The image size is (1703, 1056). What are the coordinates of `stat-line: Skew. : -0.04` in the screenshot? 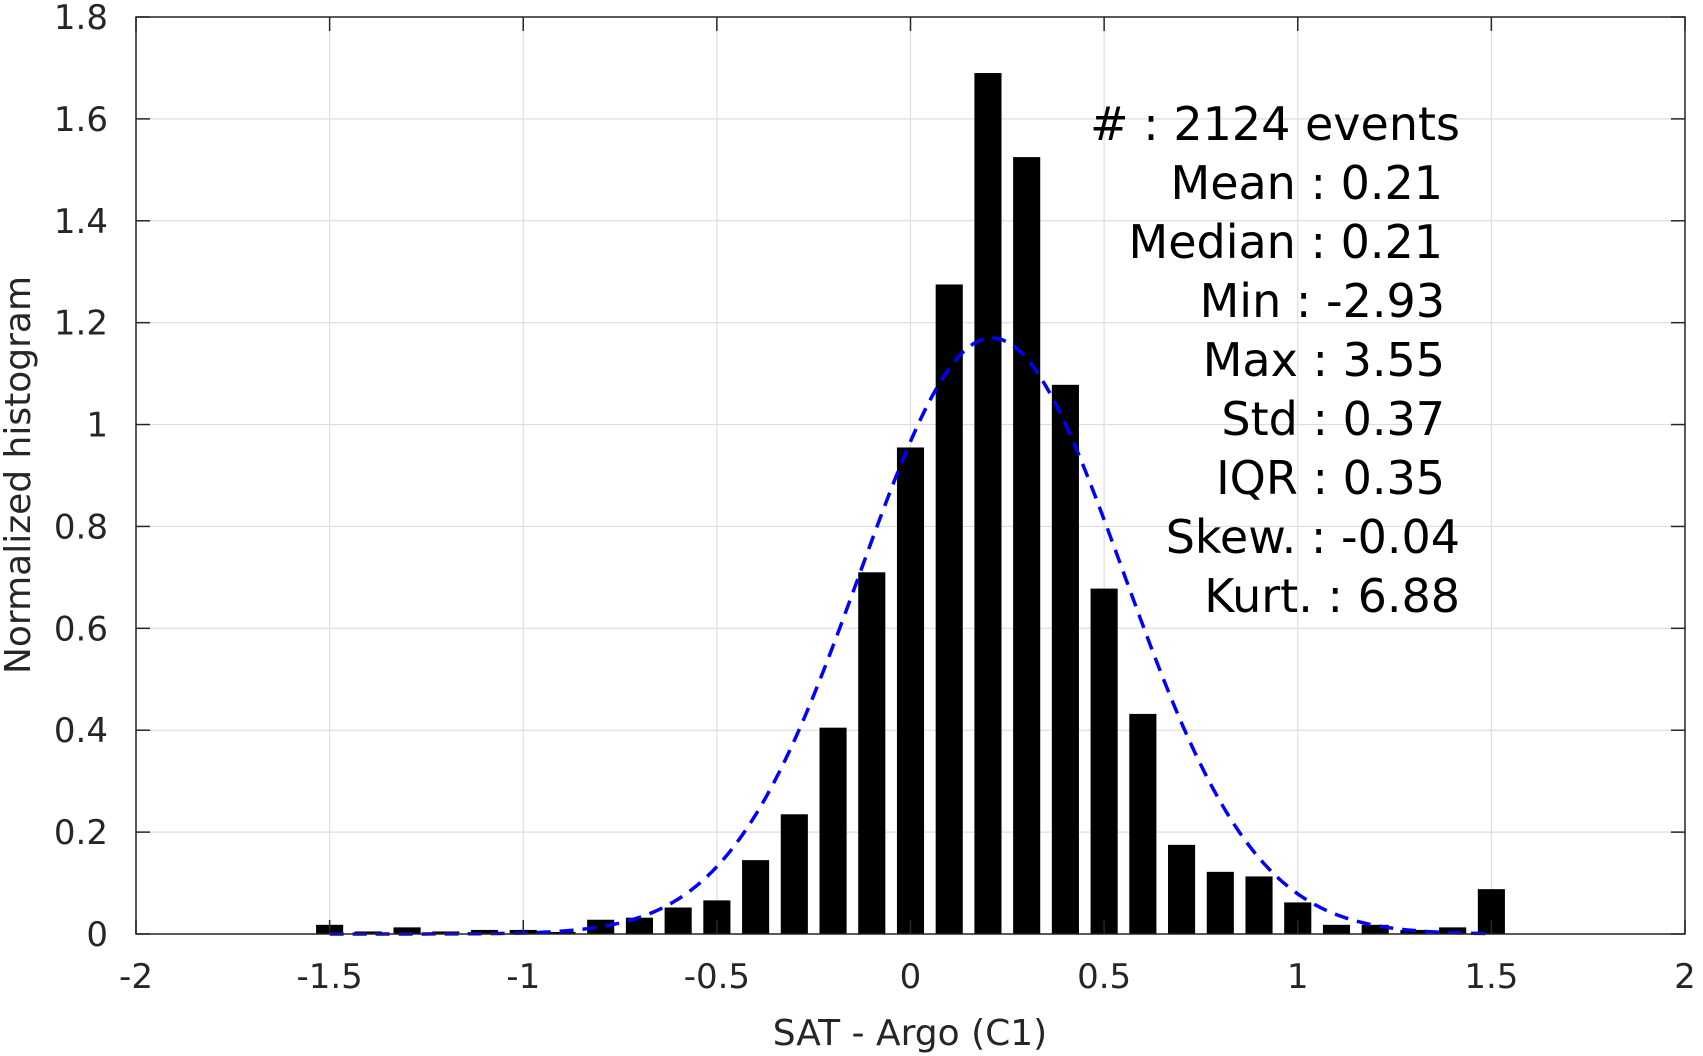 It's located at (1313, 537).